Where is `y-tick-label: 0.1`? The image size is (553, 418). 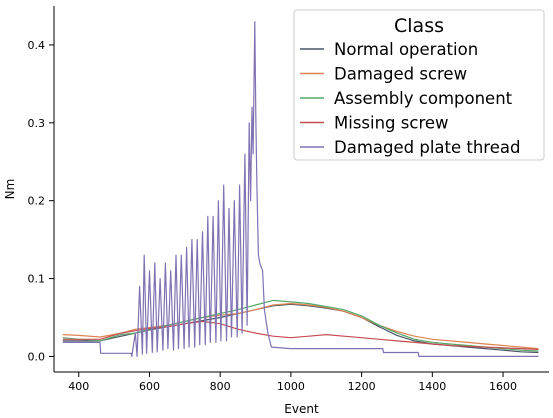 y-tick-label: 0.1 is located at coordinates (37, 279).